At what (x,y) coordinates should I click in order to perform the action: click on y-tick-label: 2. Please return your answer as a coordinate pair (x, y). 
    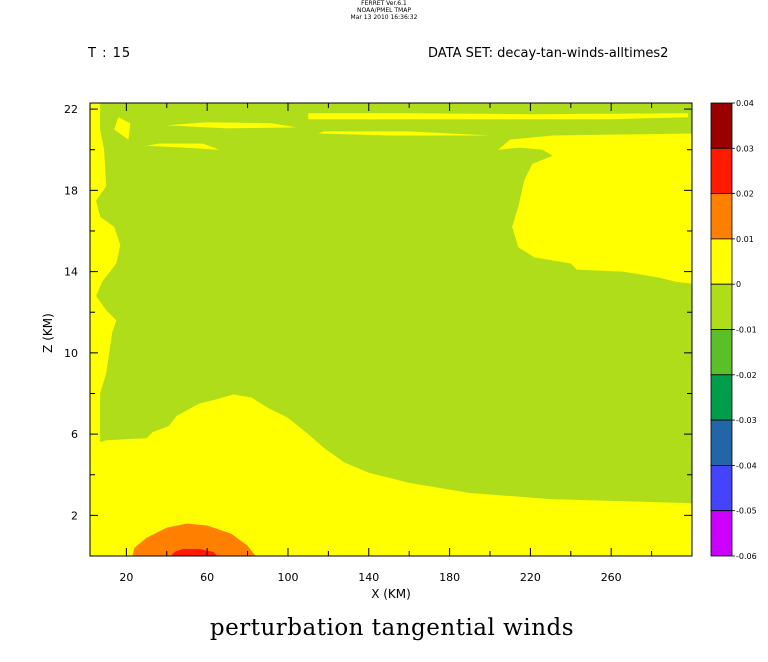
    Looking at the image, I should click on (74, 515).